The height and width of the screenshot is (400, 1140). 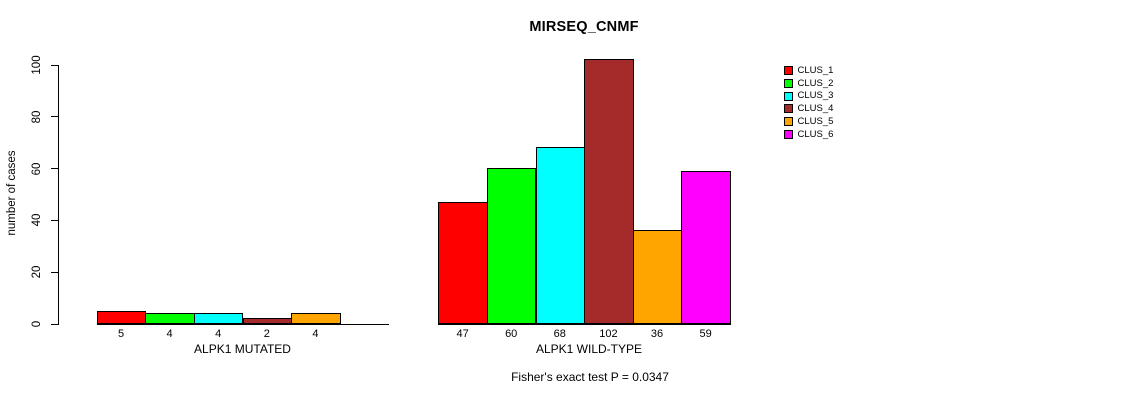 What do you see at coordinates (12, 193) in the screenshot?
I see `y-axis-label: number of cases` at bounding box center [12, 193].